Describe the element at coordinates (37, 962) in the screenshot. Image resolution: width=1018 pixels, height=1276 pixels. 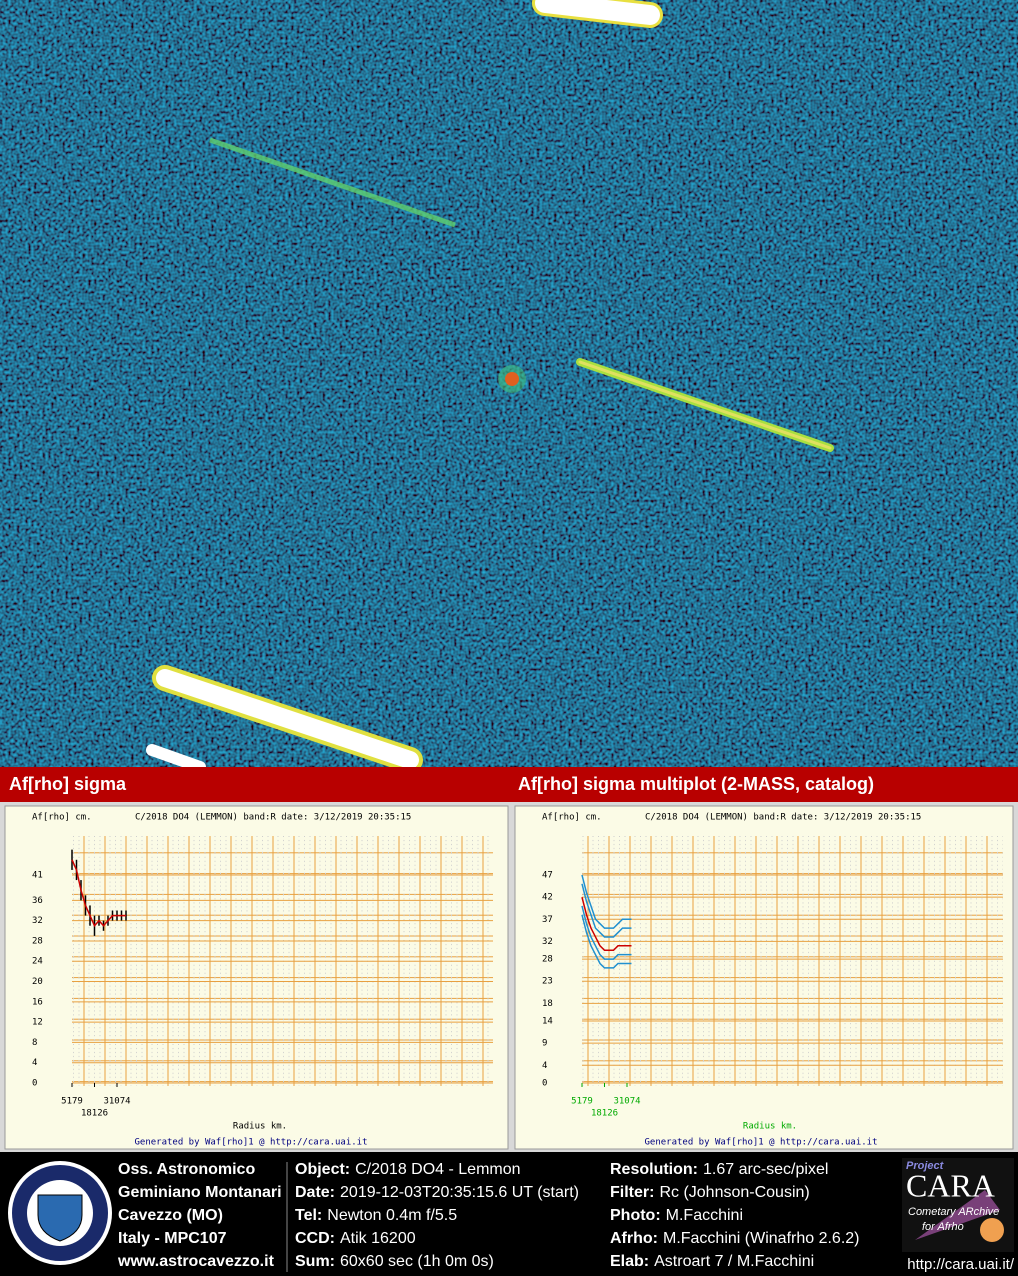
I see `y-tick-label: 24` at that location.